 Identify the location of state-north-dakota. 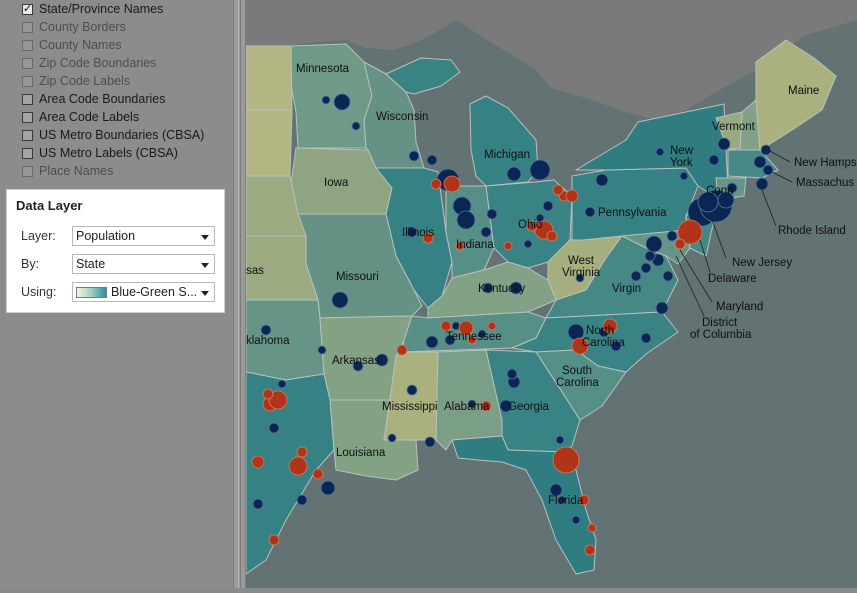
(269, 78).